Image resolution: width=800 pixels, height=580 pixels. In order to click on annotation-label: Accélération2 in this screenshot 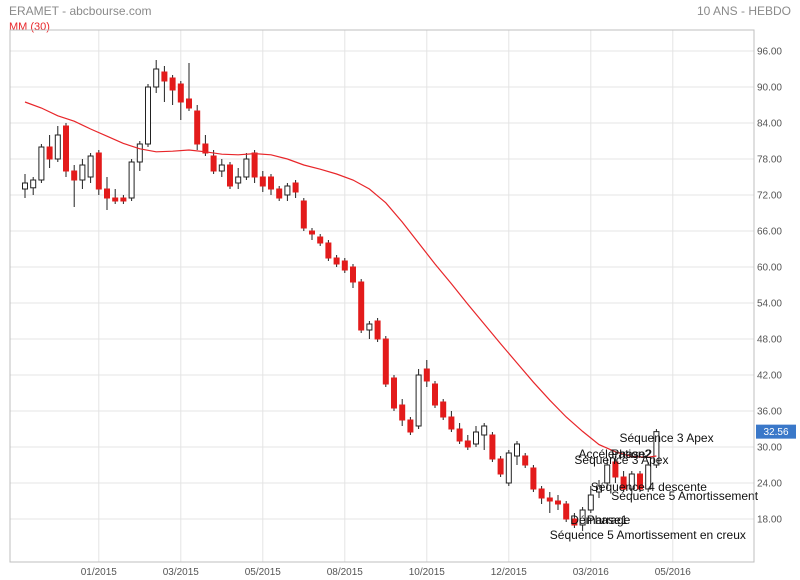, I will do `click(615, 454)`.